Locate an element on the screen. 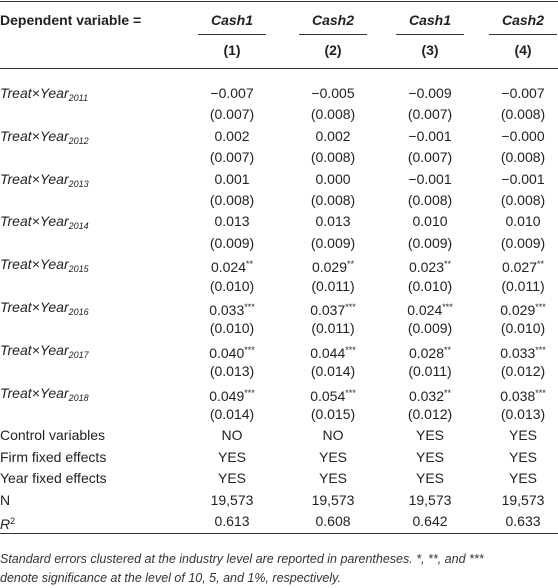 Image resolution: width=558 pixels, height=588 pixels. label-sub: 2011 is located at coordinates (78, 98).